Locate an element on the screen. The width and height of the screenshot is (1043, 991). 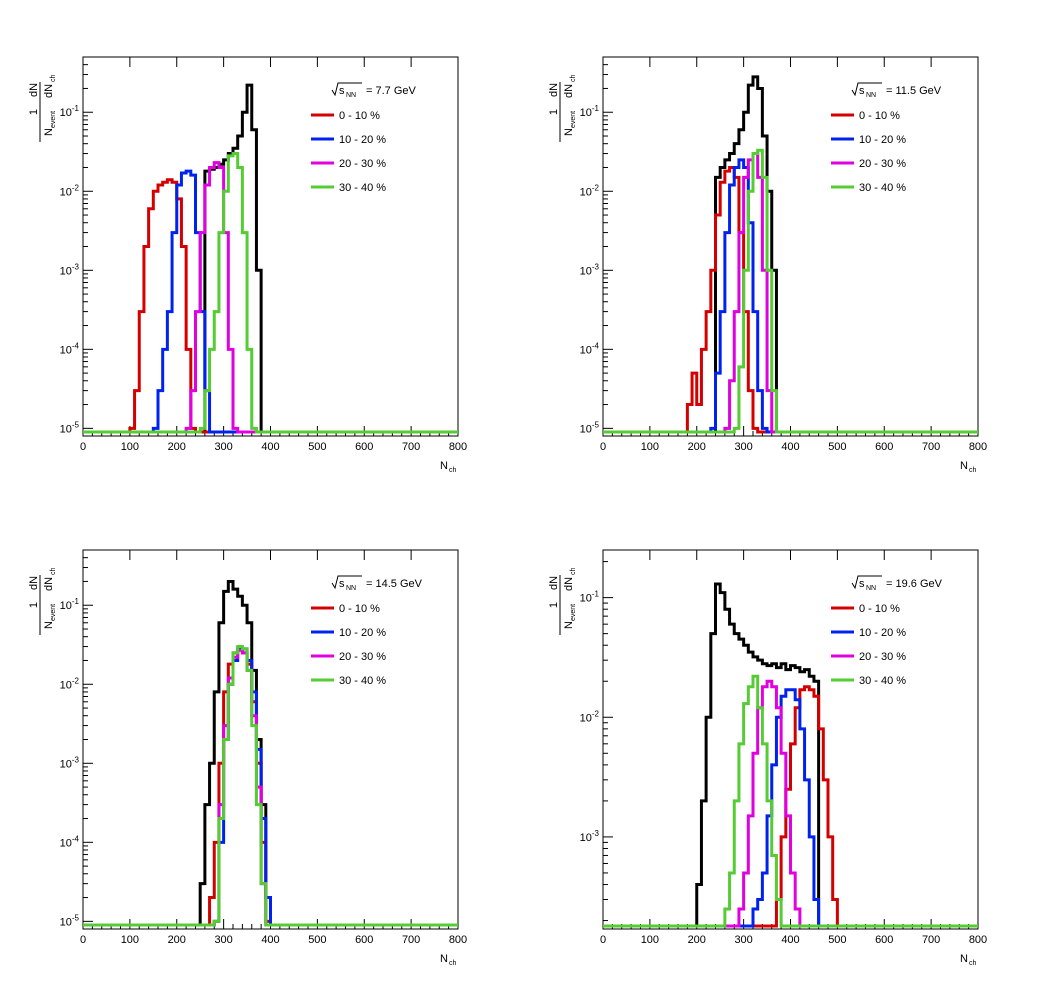
plot-frame is located at coordinates (270, 739).